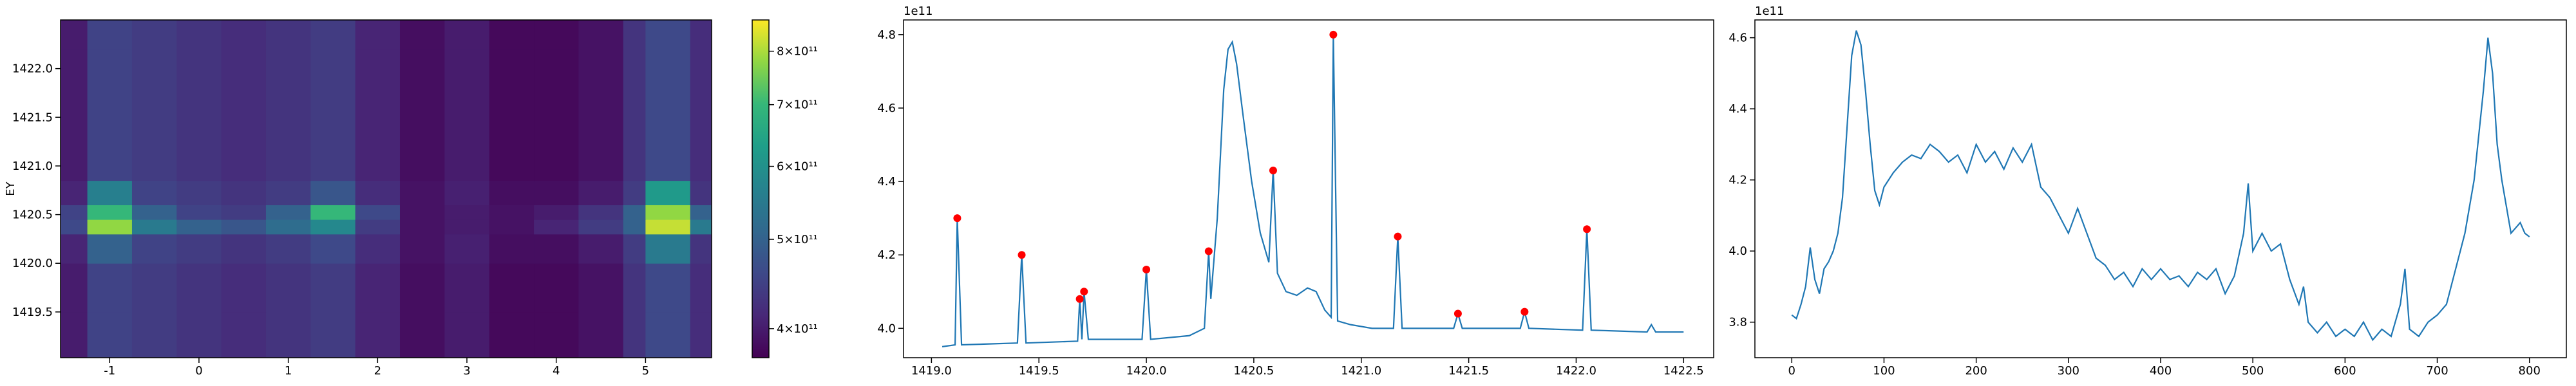  What do you see at coordinates (1039, 371) in the screenshot?
I see `x-tick-label: 1419.5` at bounding box center [1039, 371].